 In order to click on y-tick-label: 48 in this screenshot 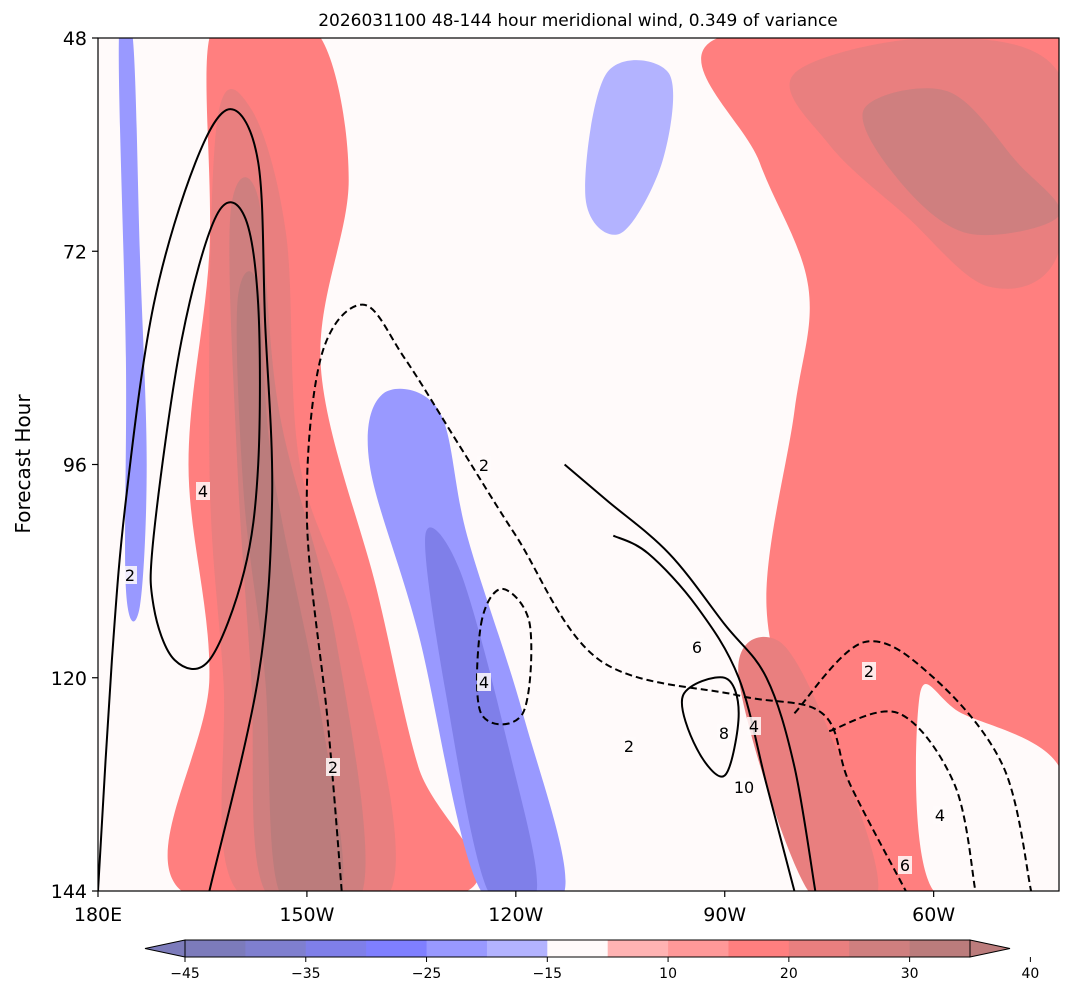, I will do `click(75, 39)`.